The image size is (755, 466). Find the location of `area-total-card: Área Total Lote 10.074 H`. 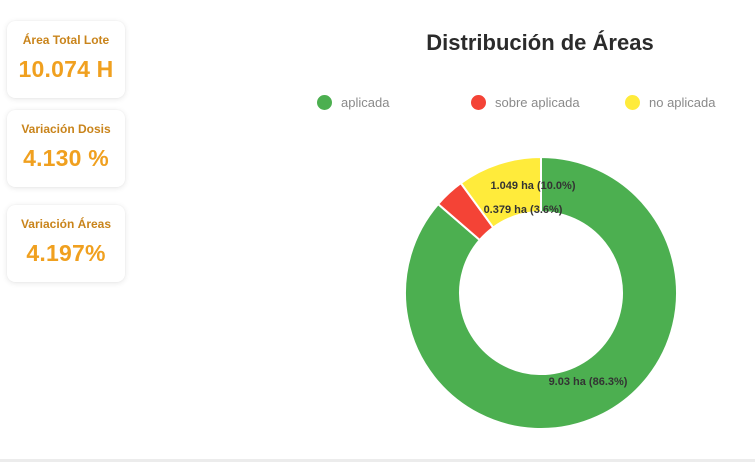

area-total-card: Área Total Lote 10.074 H is located at coordinates (66, 59).